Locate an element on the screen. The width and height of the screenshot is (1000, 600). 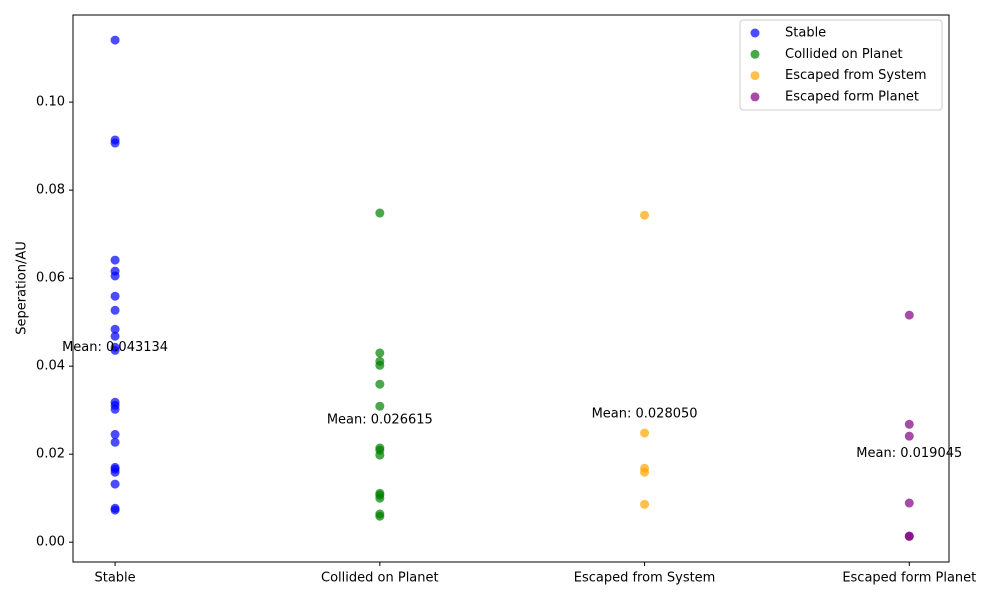
y-tick-label: 0.00 is located at coordinates (50, 542).